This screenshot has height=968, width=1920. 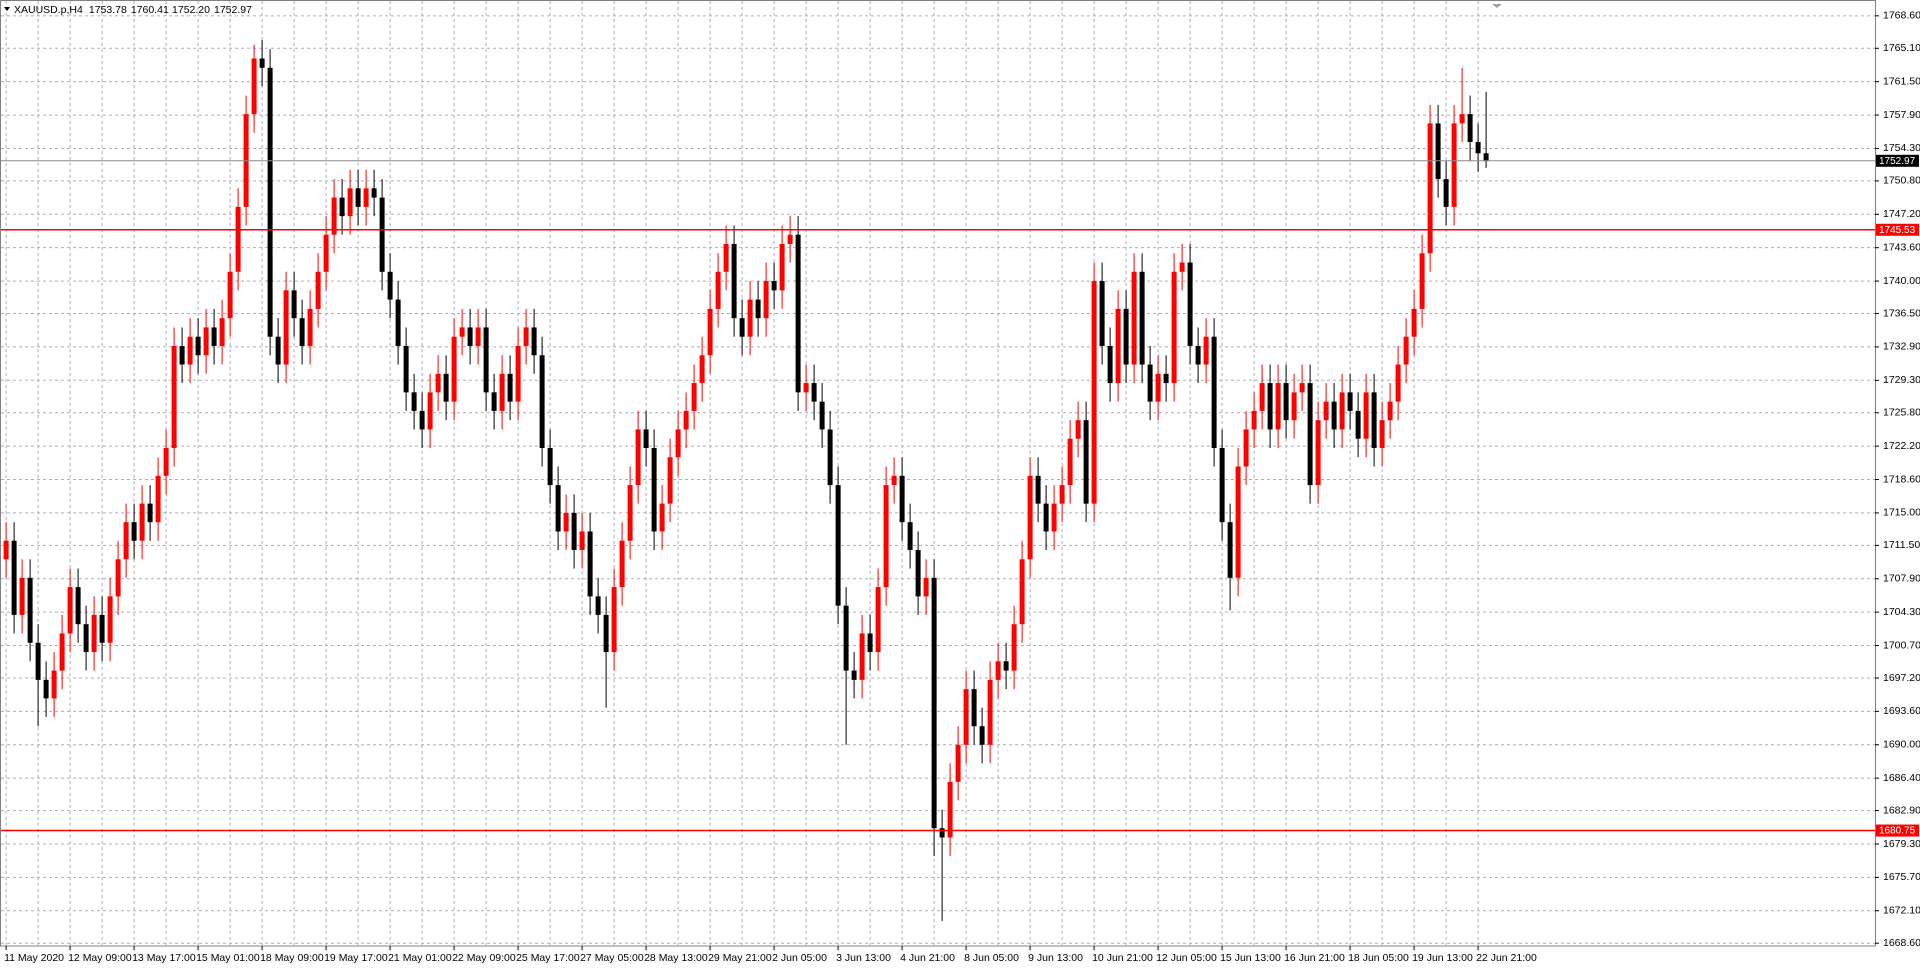 What do you see at coordinates (1897, 229) in the screenshot?
I see `level-label-box` at bounding box center [1897, 229].